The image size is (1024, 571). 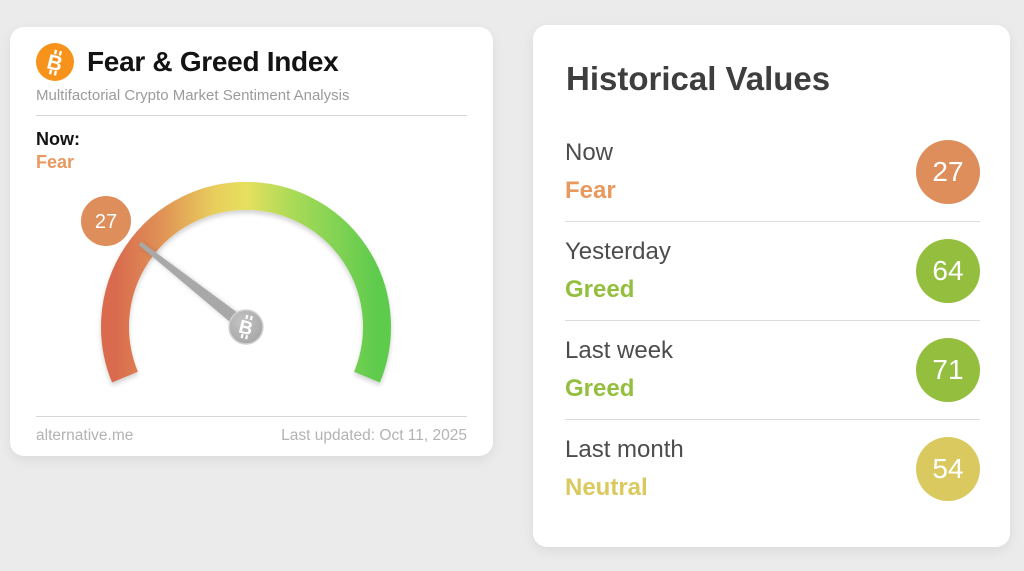 I want to click on history-row-label: Now, so click(x=589, y=152).